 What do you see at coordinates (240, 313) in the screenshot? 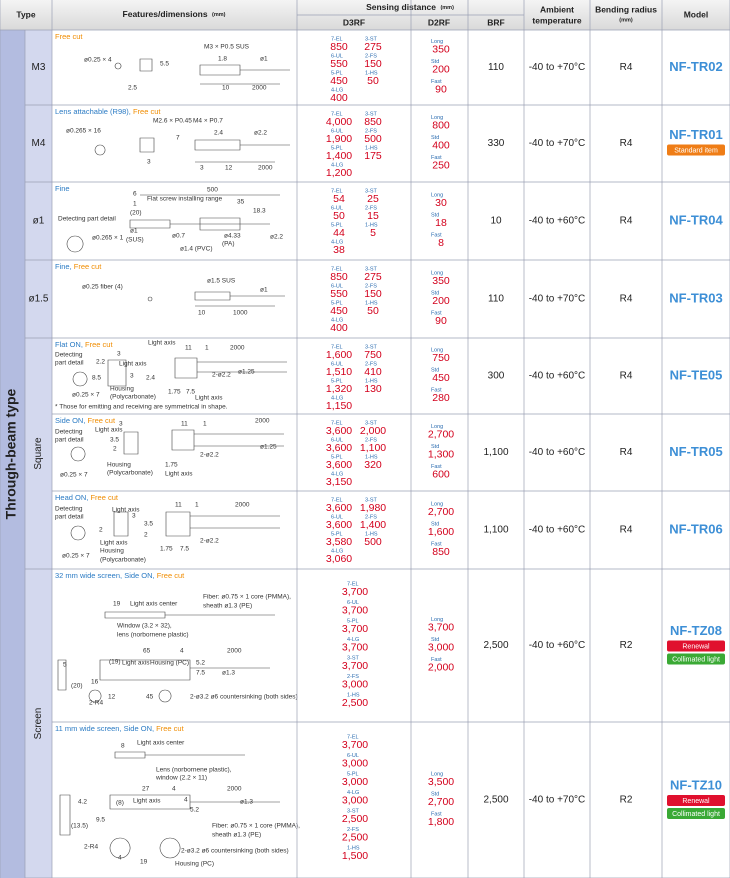
I see `dimension-label: 1000` at bounding box center [240, 313].